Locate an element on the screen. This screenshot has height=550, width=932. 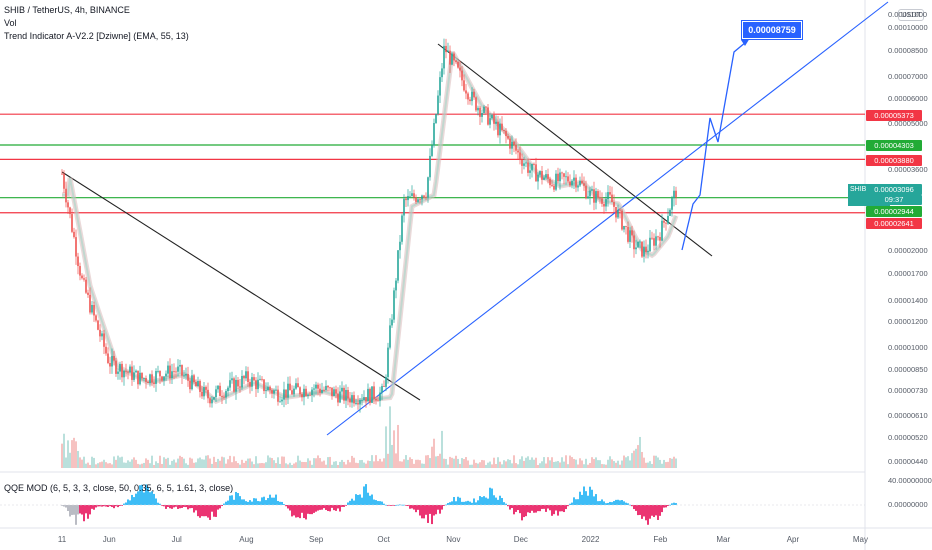
projection-arrowhead is located at coordinates (745, 42).